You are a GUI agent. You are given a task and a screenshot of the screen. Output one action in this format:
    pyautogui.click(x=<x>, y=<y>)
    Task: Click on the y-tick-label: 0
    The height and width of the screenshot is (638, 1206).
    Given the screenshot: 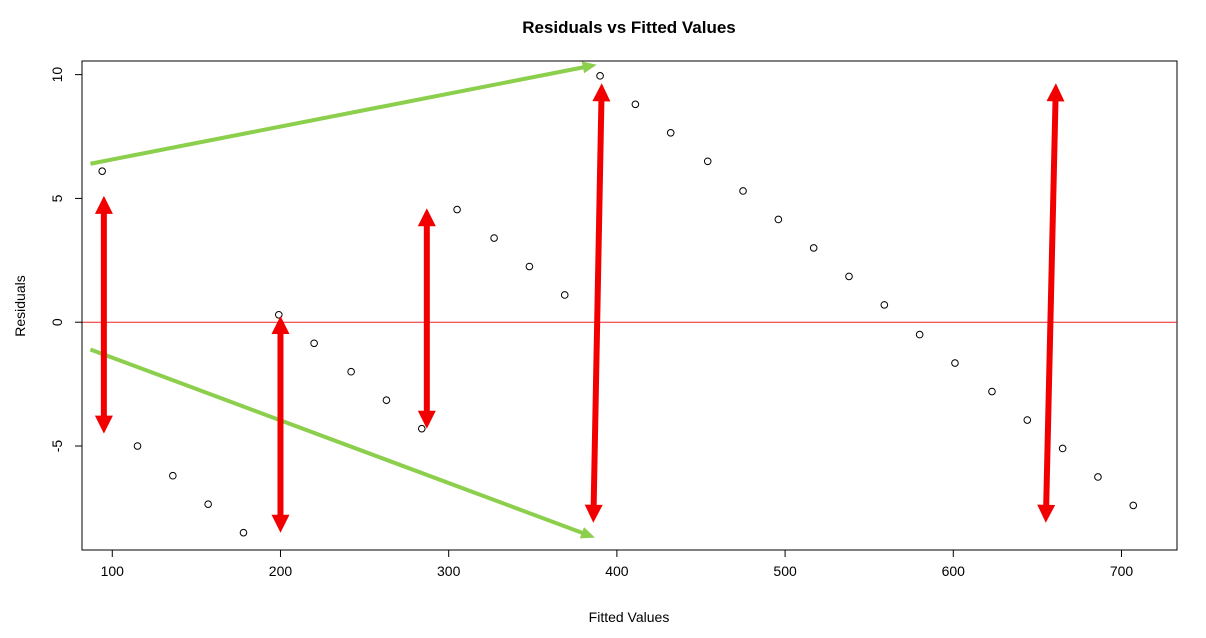 What is the action you would take?
    pyautogui.click(x=57, y=322)
    